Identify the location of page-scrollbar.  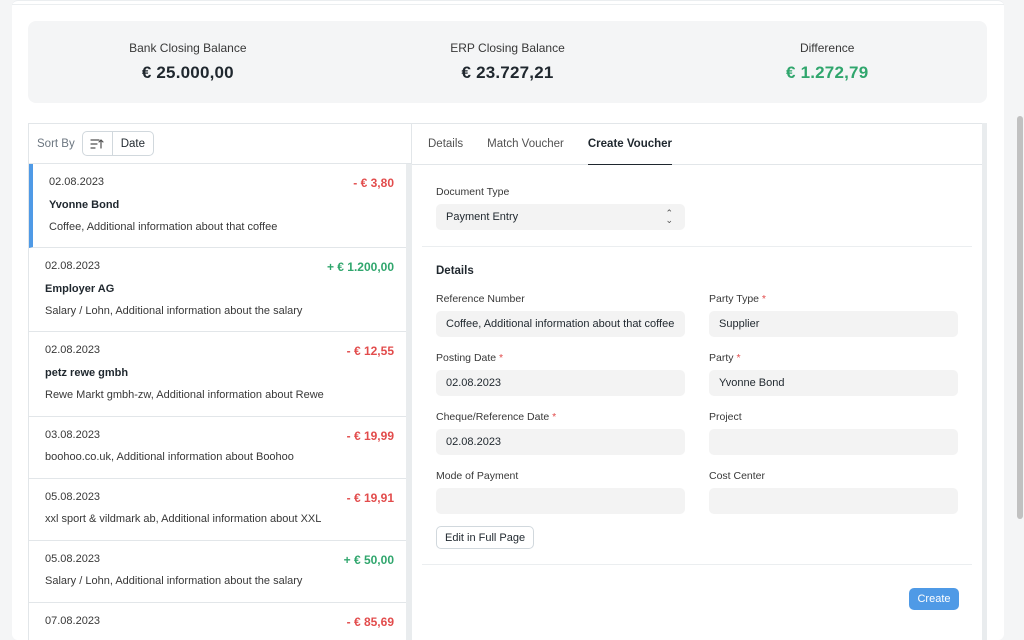
(1020, 320).